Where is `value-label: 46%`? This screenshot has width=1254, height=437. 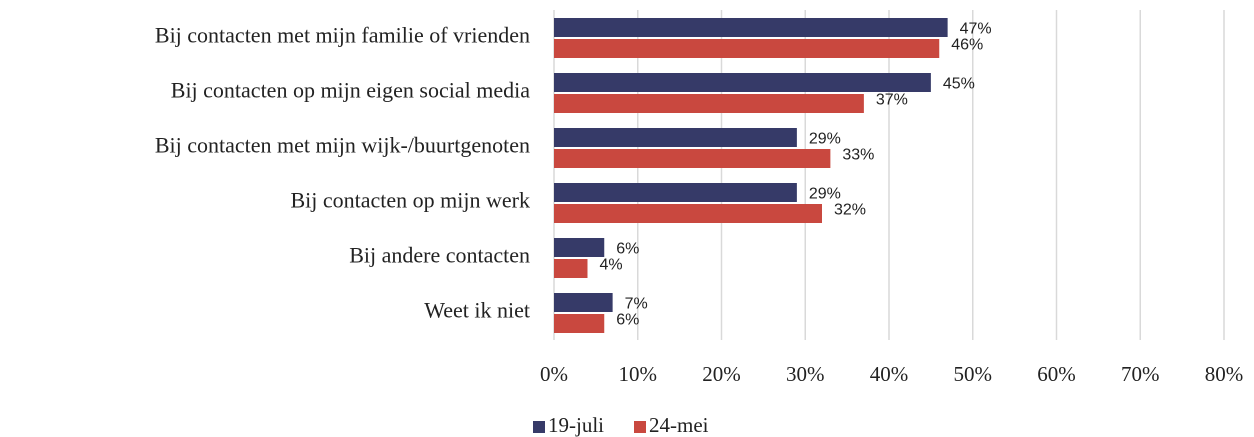
value-label: 46% is located at coordinates (967, 45).